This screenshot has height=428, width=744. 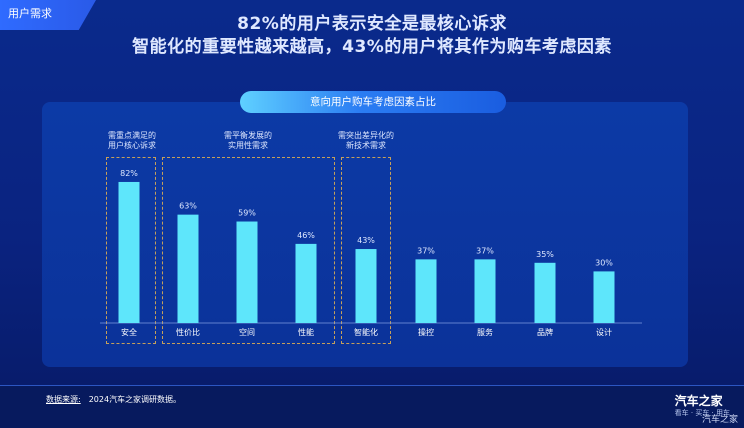 I want to click on chart-title: 意向用户购车考虑因素占比, so click(x=373, y=102).